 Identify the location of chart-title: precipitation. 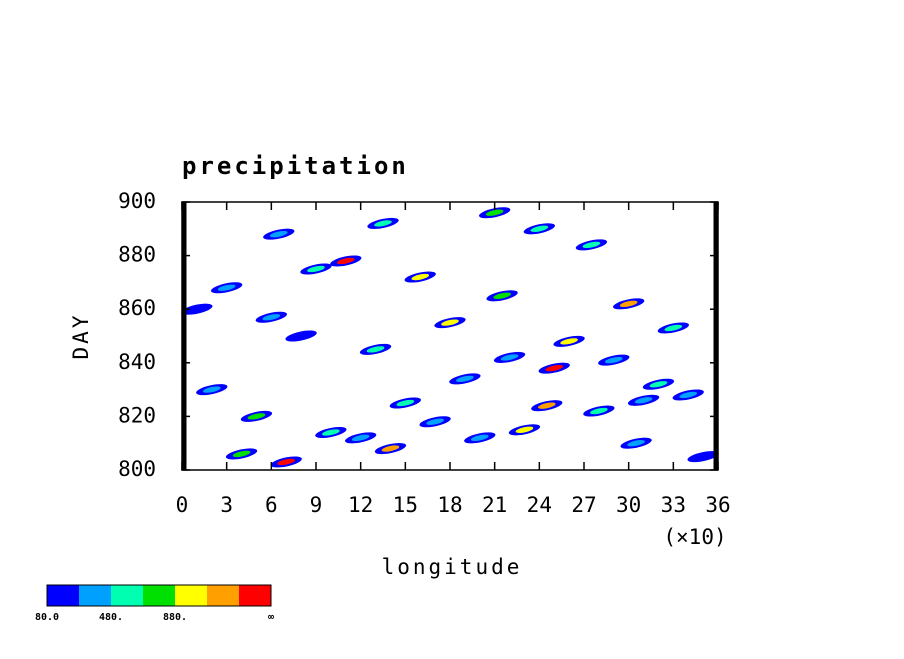
(295, 166).